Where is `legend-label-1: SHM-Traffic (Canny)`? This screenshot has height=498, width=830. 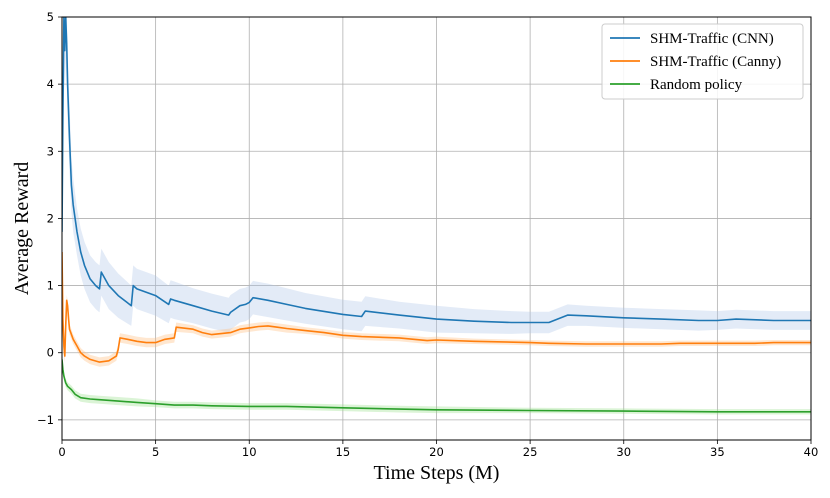 legend-label-1: SHM-Traffic (Canny) is located at coordinates (715, 62).